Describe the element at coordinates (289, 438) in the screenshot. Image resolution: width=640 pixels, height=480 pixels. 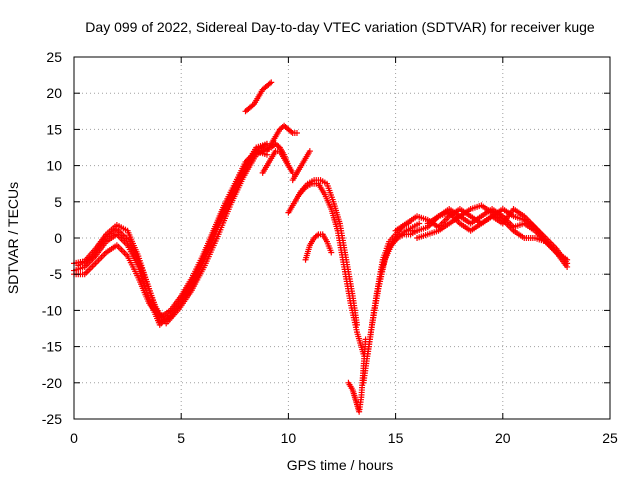
I see `x-tick-label: 10` at that location.